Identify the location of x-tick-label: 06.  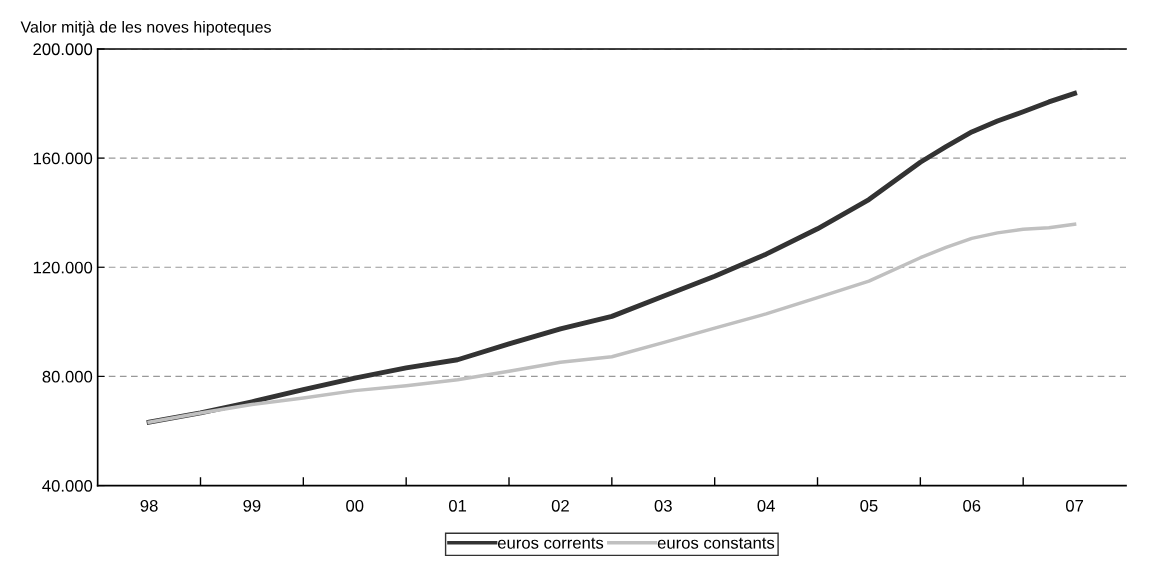
(972, 505).